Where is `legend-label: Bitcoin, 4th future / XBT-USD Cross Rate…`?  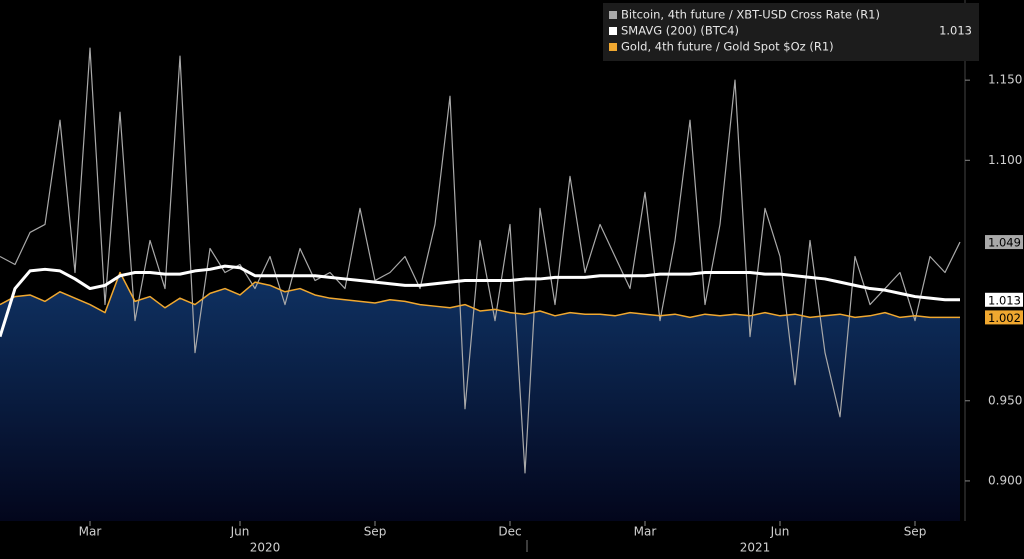
legend-label: Bitcoin, 4th future / XBT-USD Cross Rate… is located at coordinates (750, 15).